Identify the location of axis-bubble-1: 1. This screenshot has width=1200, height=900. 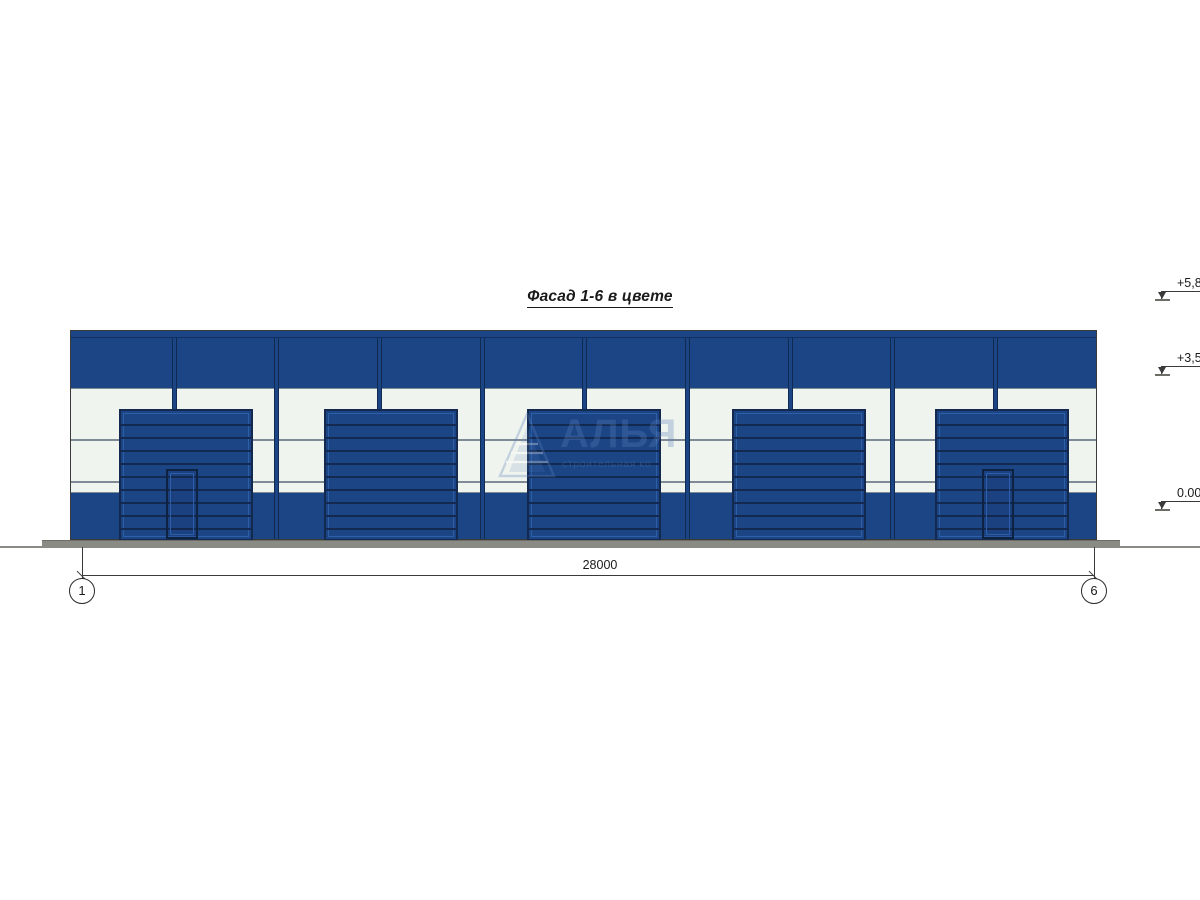
(82, 591).